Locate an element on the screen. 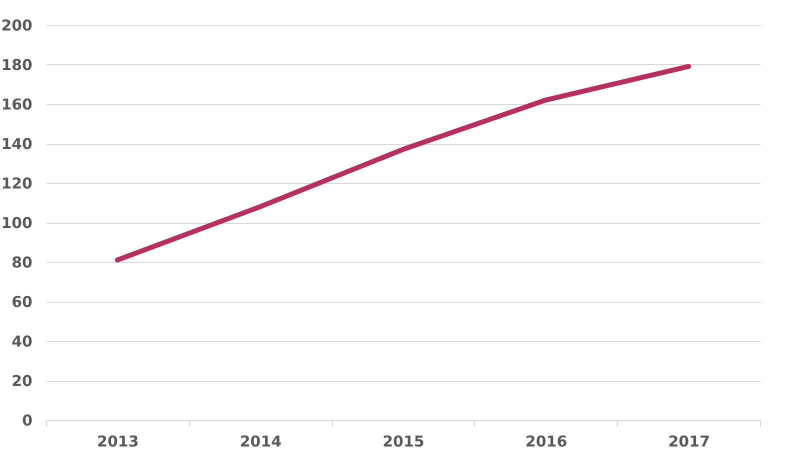  y-tick-label: 120 is located at coordinates (16, 183).